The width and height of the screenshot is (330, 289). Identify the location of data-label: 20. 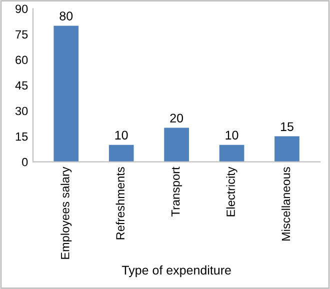
(177, 118).